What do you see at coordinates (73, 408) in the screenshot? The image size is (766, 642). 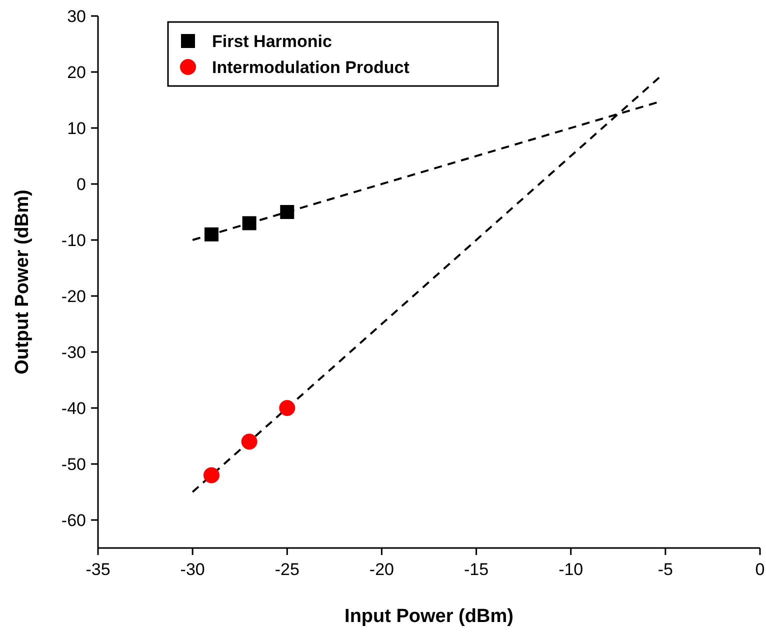 I see `y-tick-label: -40` at bounding box center [73, 408].